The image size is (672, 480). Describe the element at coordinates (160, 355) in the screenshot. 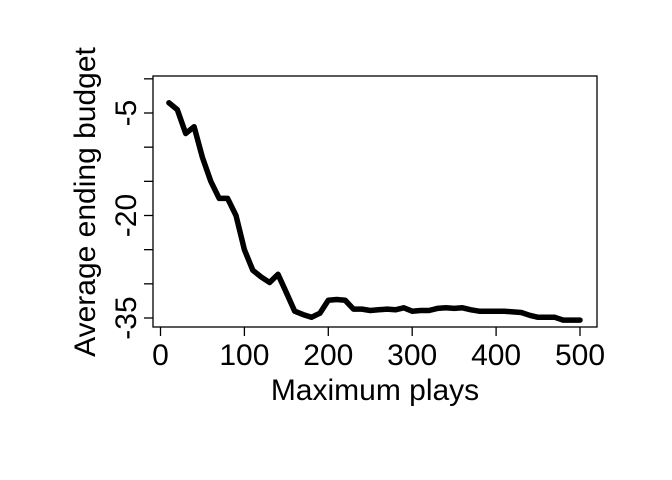

I see `x-tick-label: 0` at that location.